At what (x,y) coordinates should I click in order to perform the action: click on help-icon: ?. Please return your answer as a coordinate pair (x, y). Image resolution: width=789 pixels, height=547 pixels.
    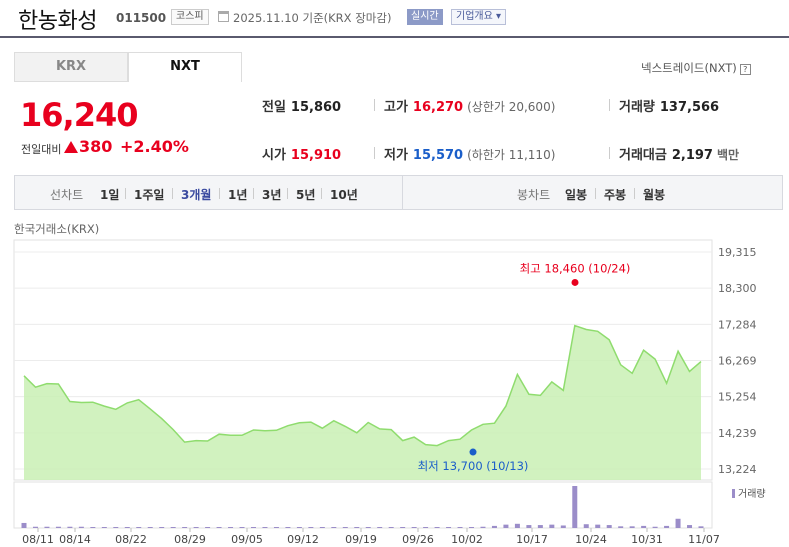
    Looking at the image, I should click on (745, 69).